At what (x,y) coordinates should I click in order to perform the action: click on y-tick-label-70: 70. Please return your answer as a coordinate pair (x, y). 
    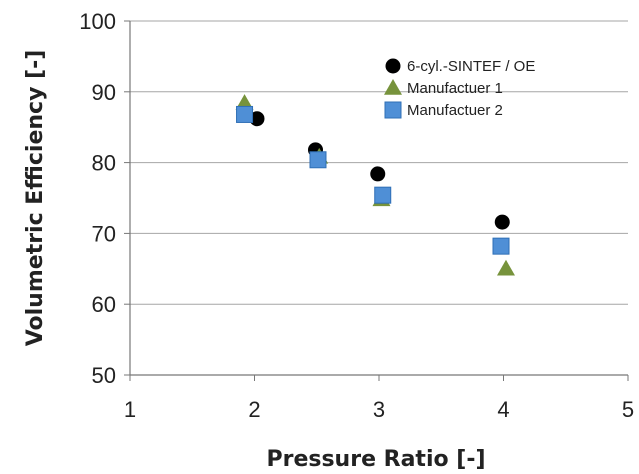
    Looking at the image, I should click on (104, 233).